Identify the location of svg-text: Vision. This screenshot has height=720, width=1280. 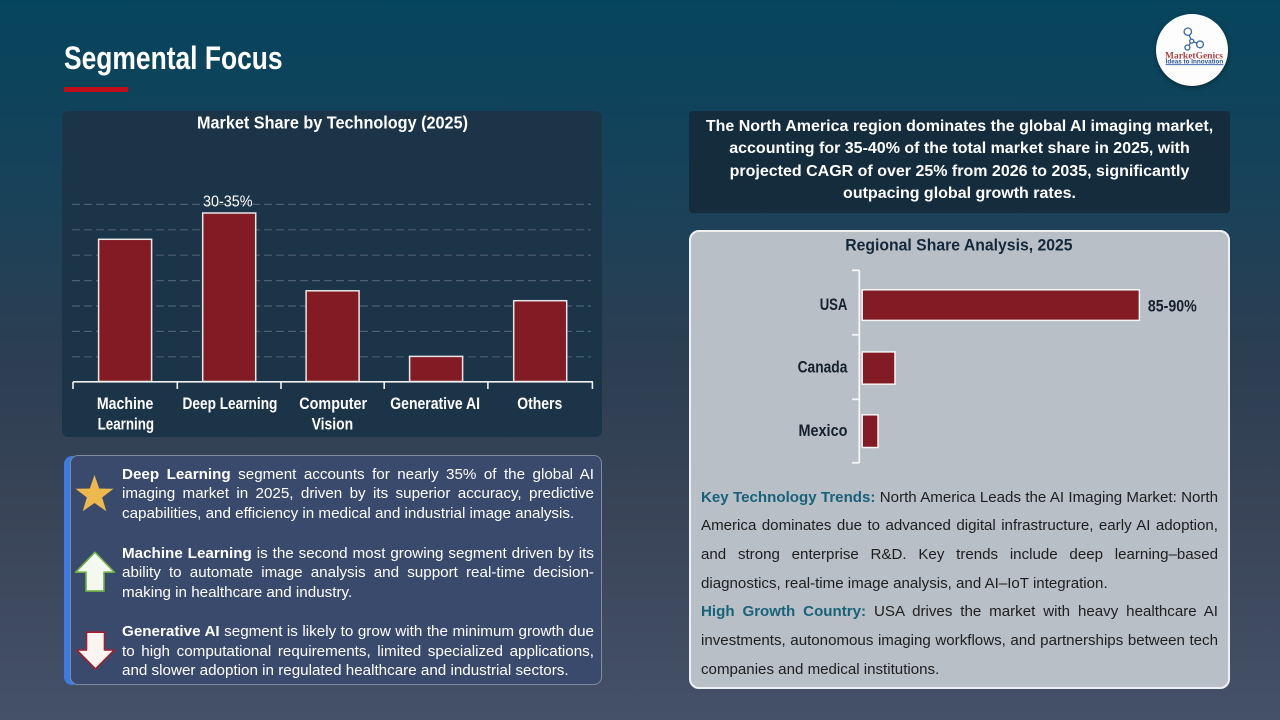
(333, 425).